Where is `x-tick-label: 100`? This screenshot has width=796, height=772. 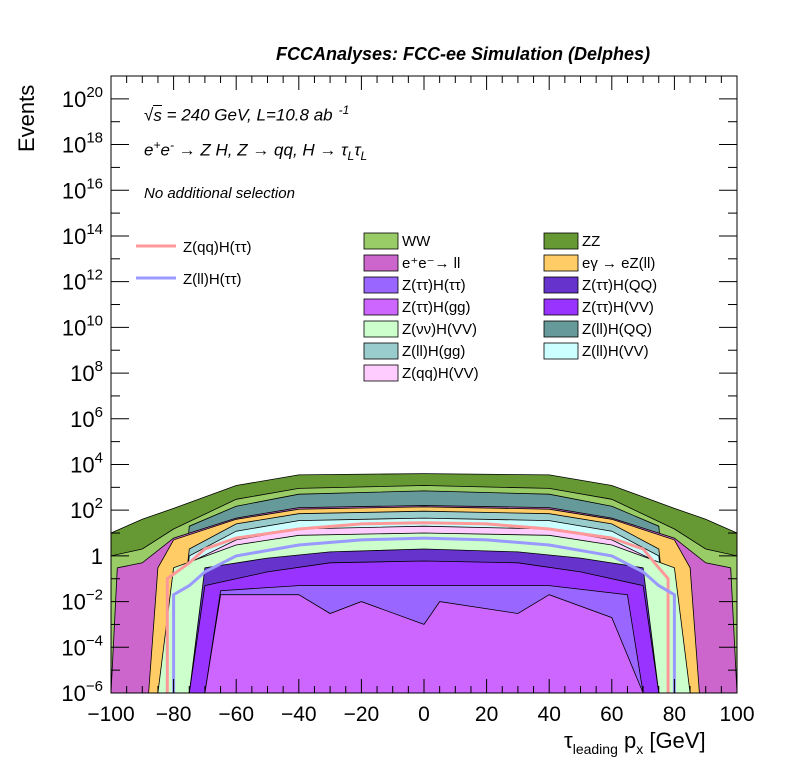
x-tick-label: 100 is located at coordinates (736, 714).